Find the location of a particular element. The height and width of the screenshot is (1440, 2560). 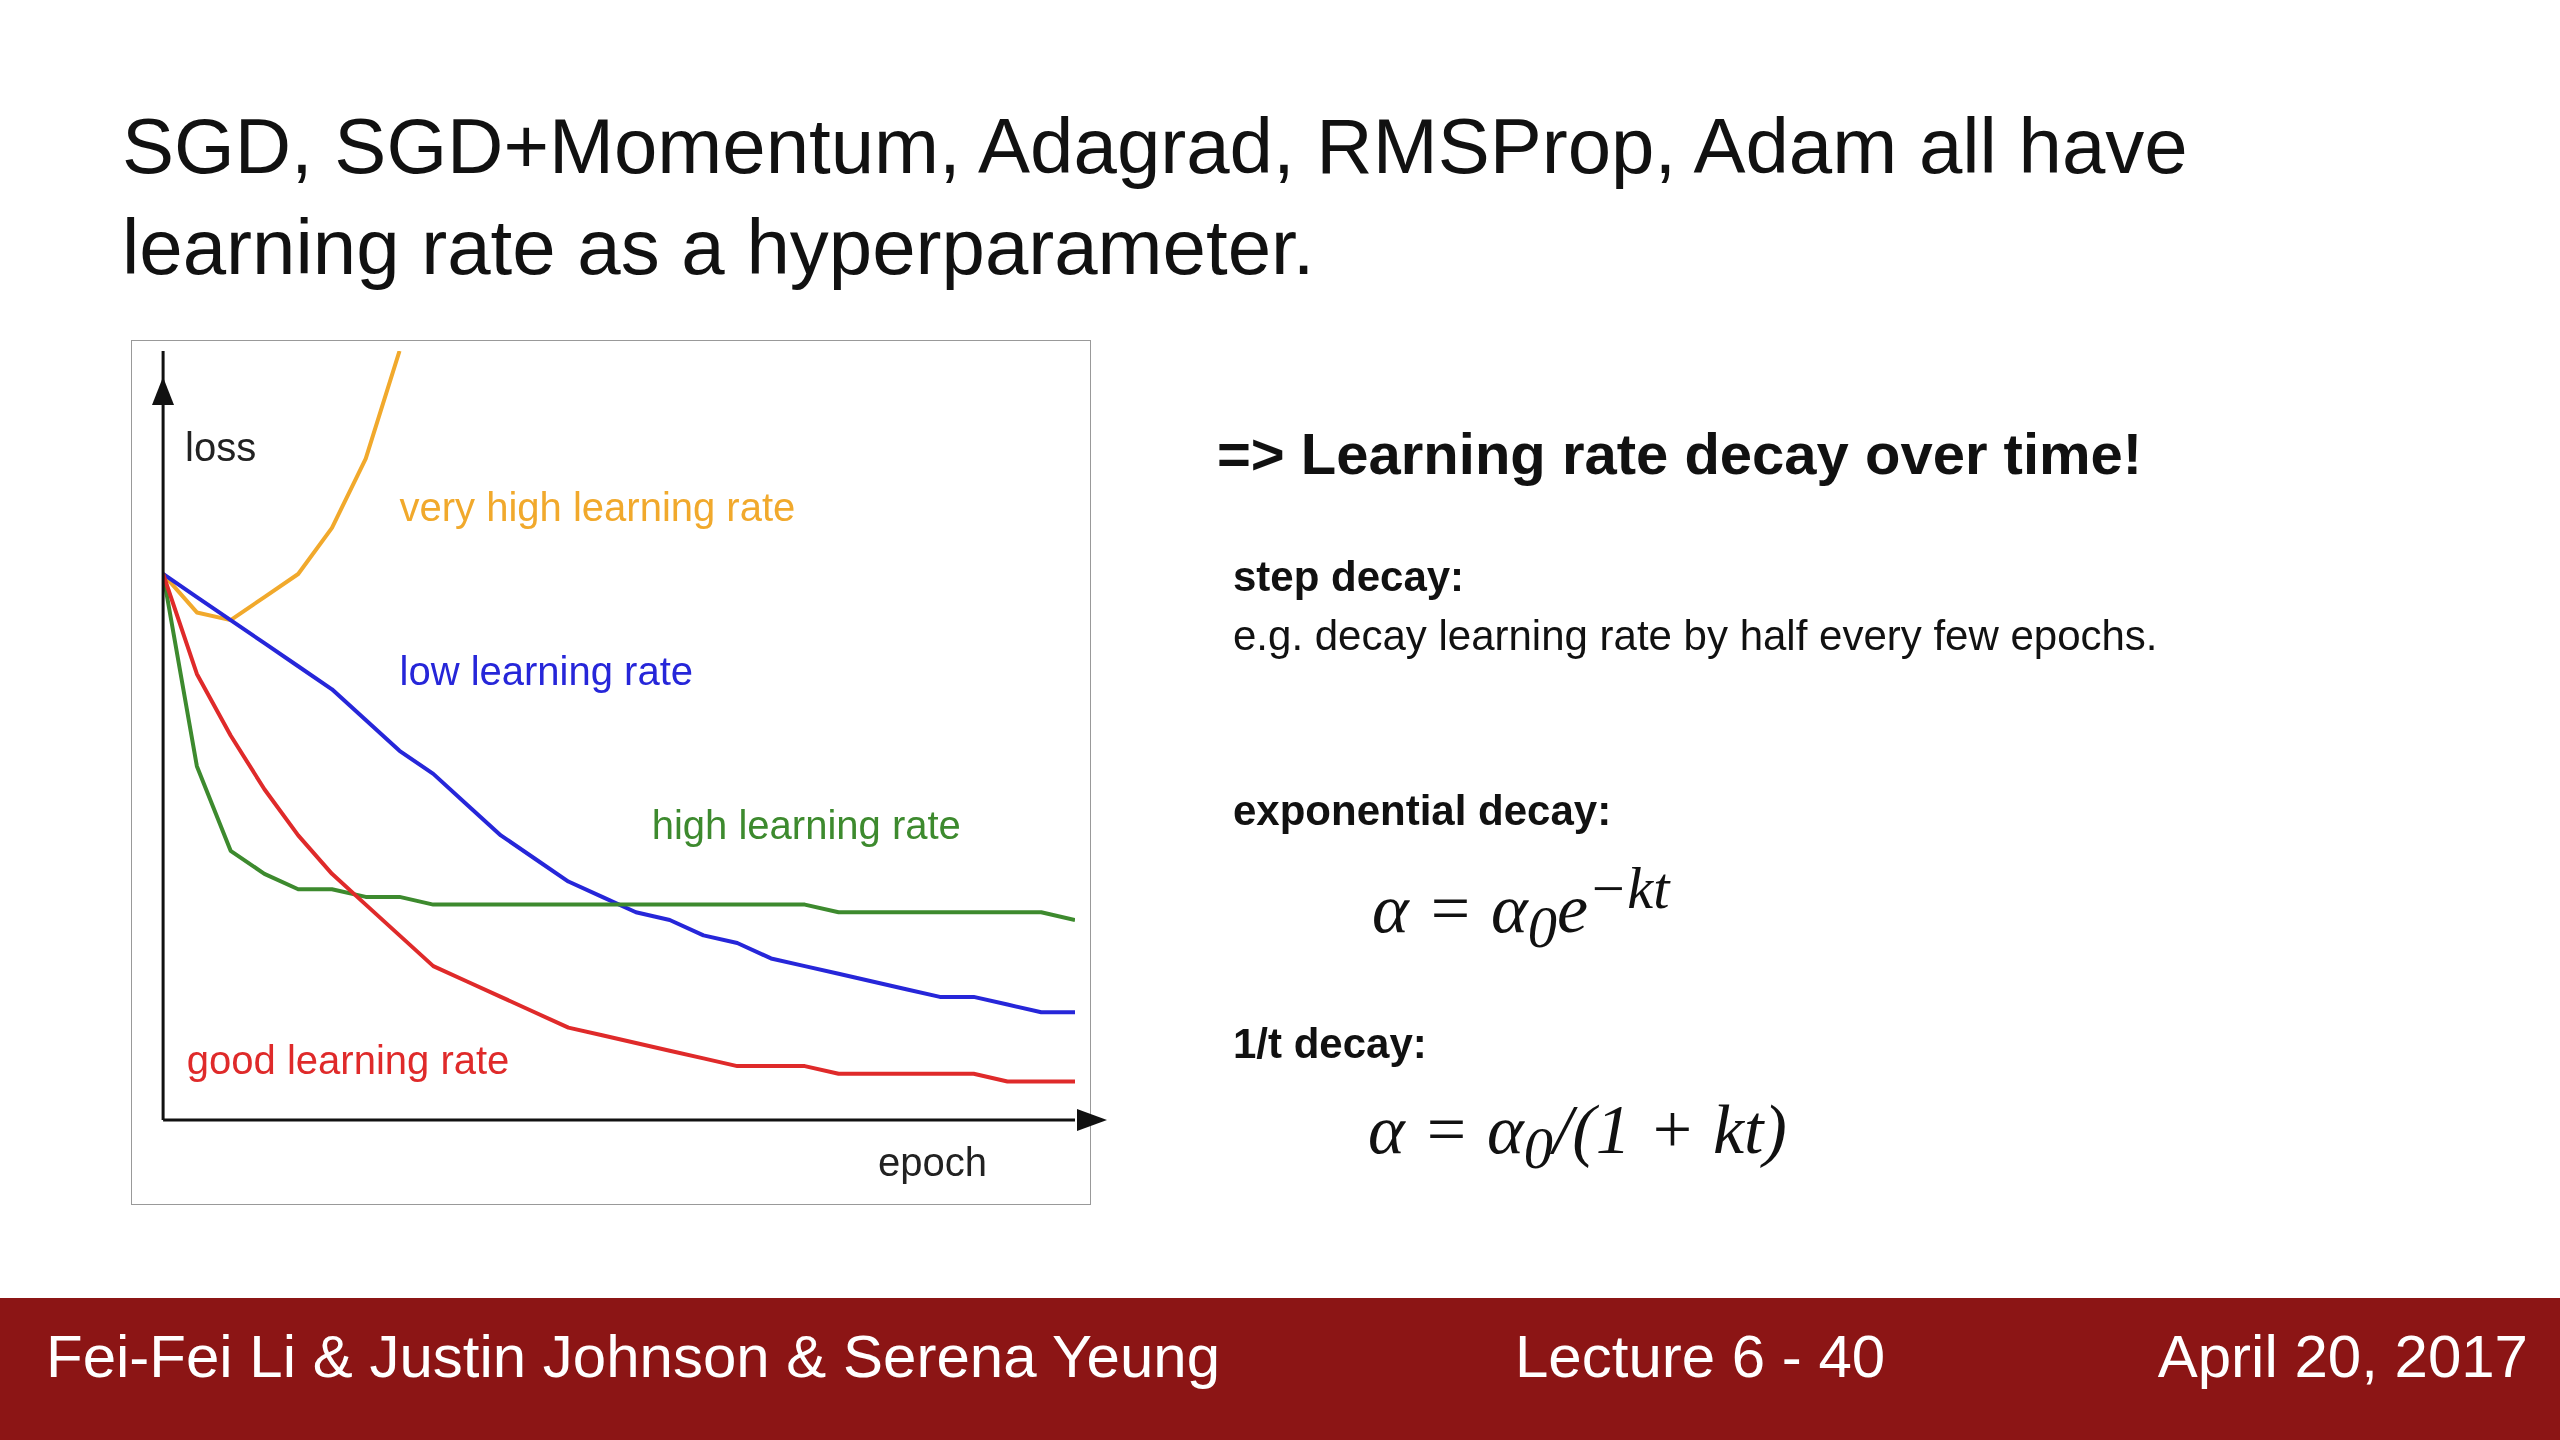

series-label: very high learning rate is located at coordinates (597, 507).